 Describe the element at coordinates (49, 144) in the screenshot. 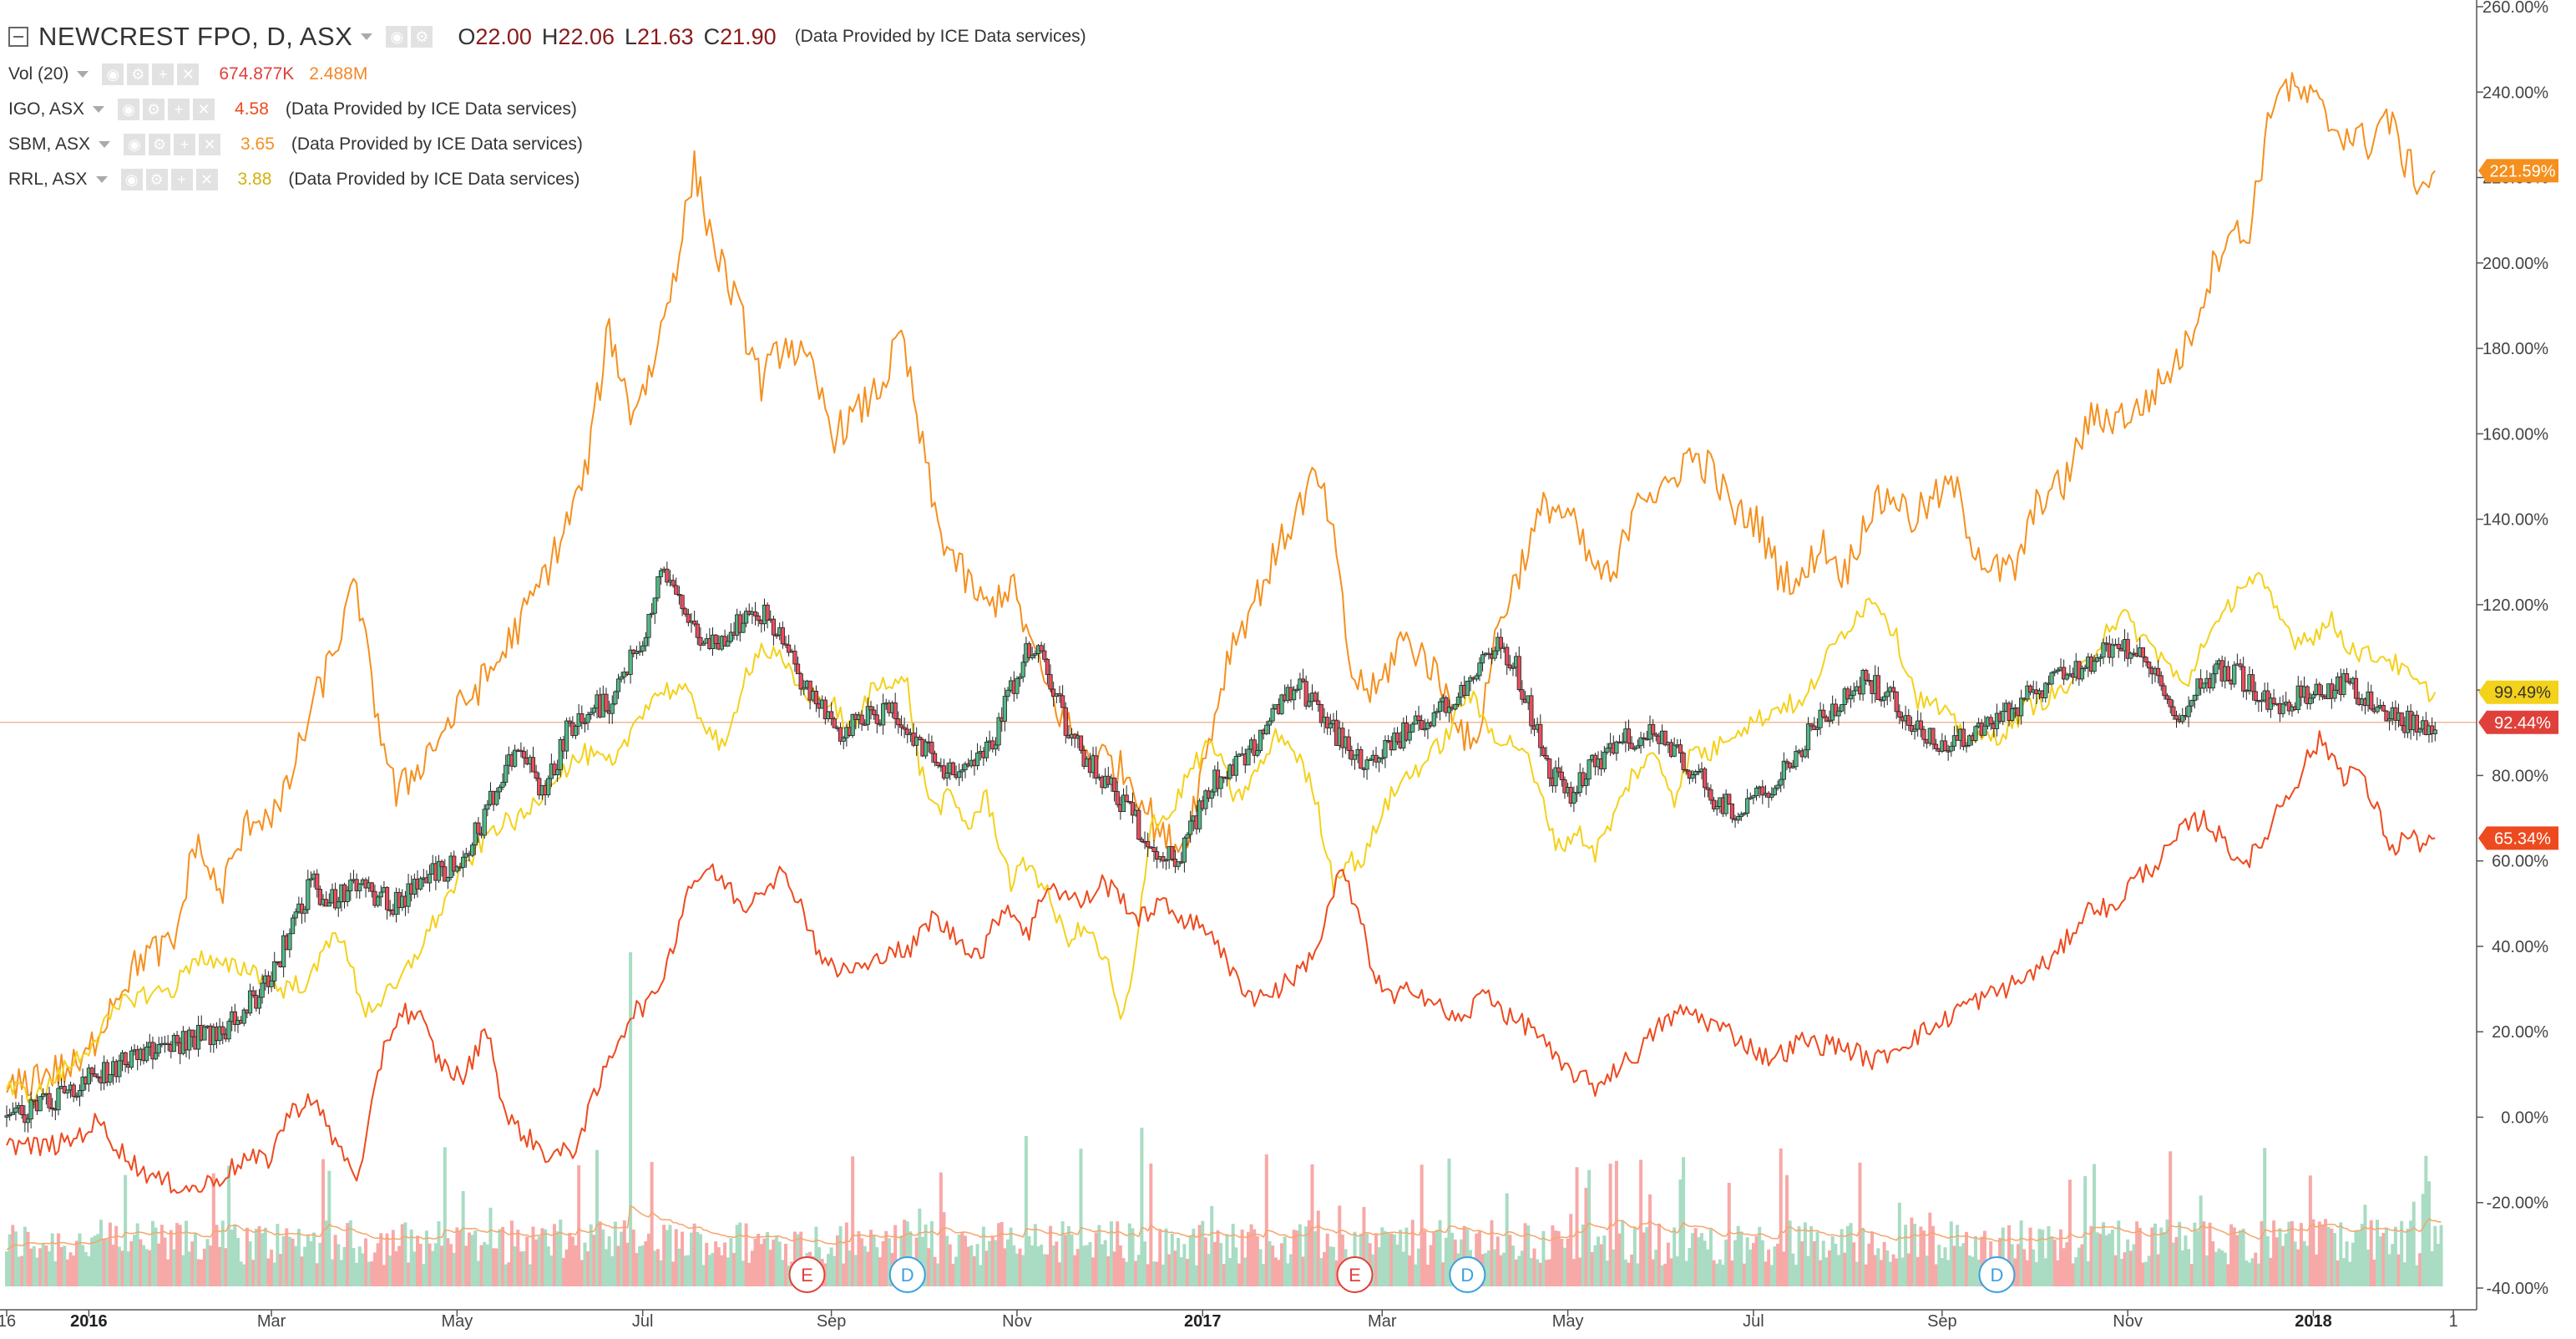

I see `compare-symbol: SBM, ASX` at that location.